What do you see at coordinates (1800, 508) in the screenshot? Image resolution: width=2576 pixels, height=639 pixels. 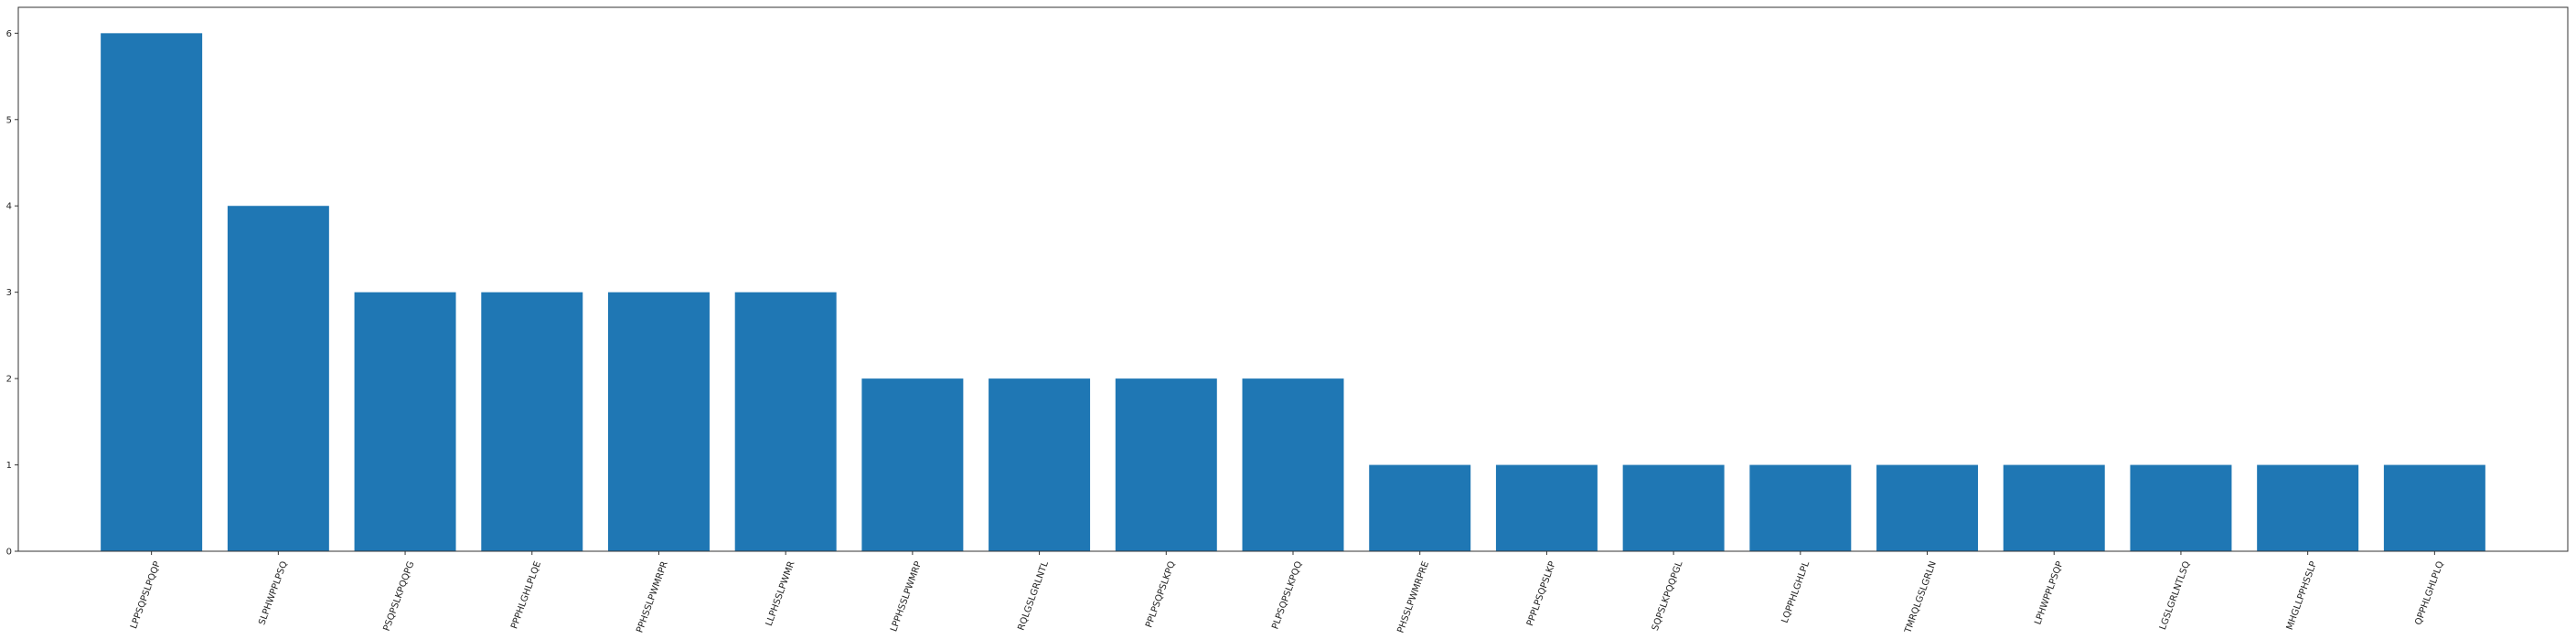 I see `bar-LQPPHLGHLPL` at bounding box center [1800, 508].